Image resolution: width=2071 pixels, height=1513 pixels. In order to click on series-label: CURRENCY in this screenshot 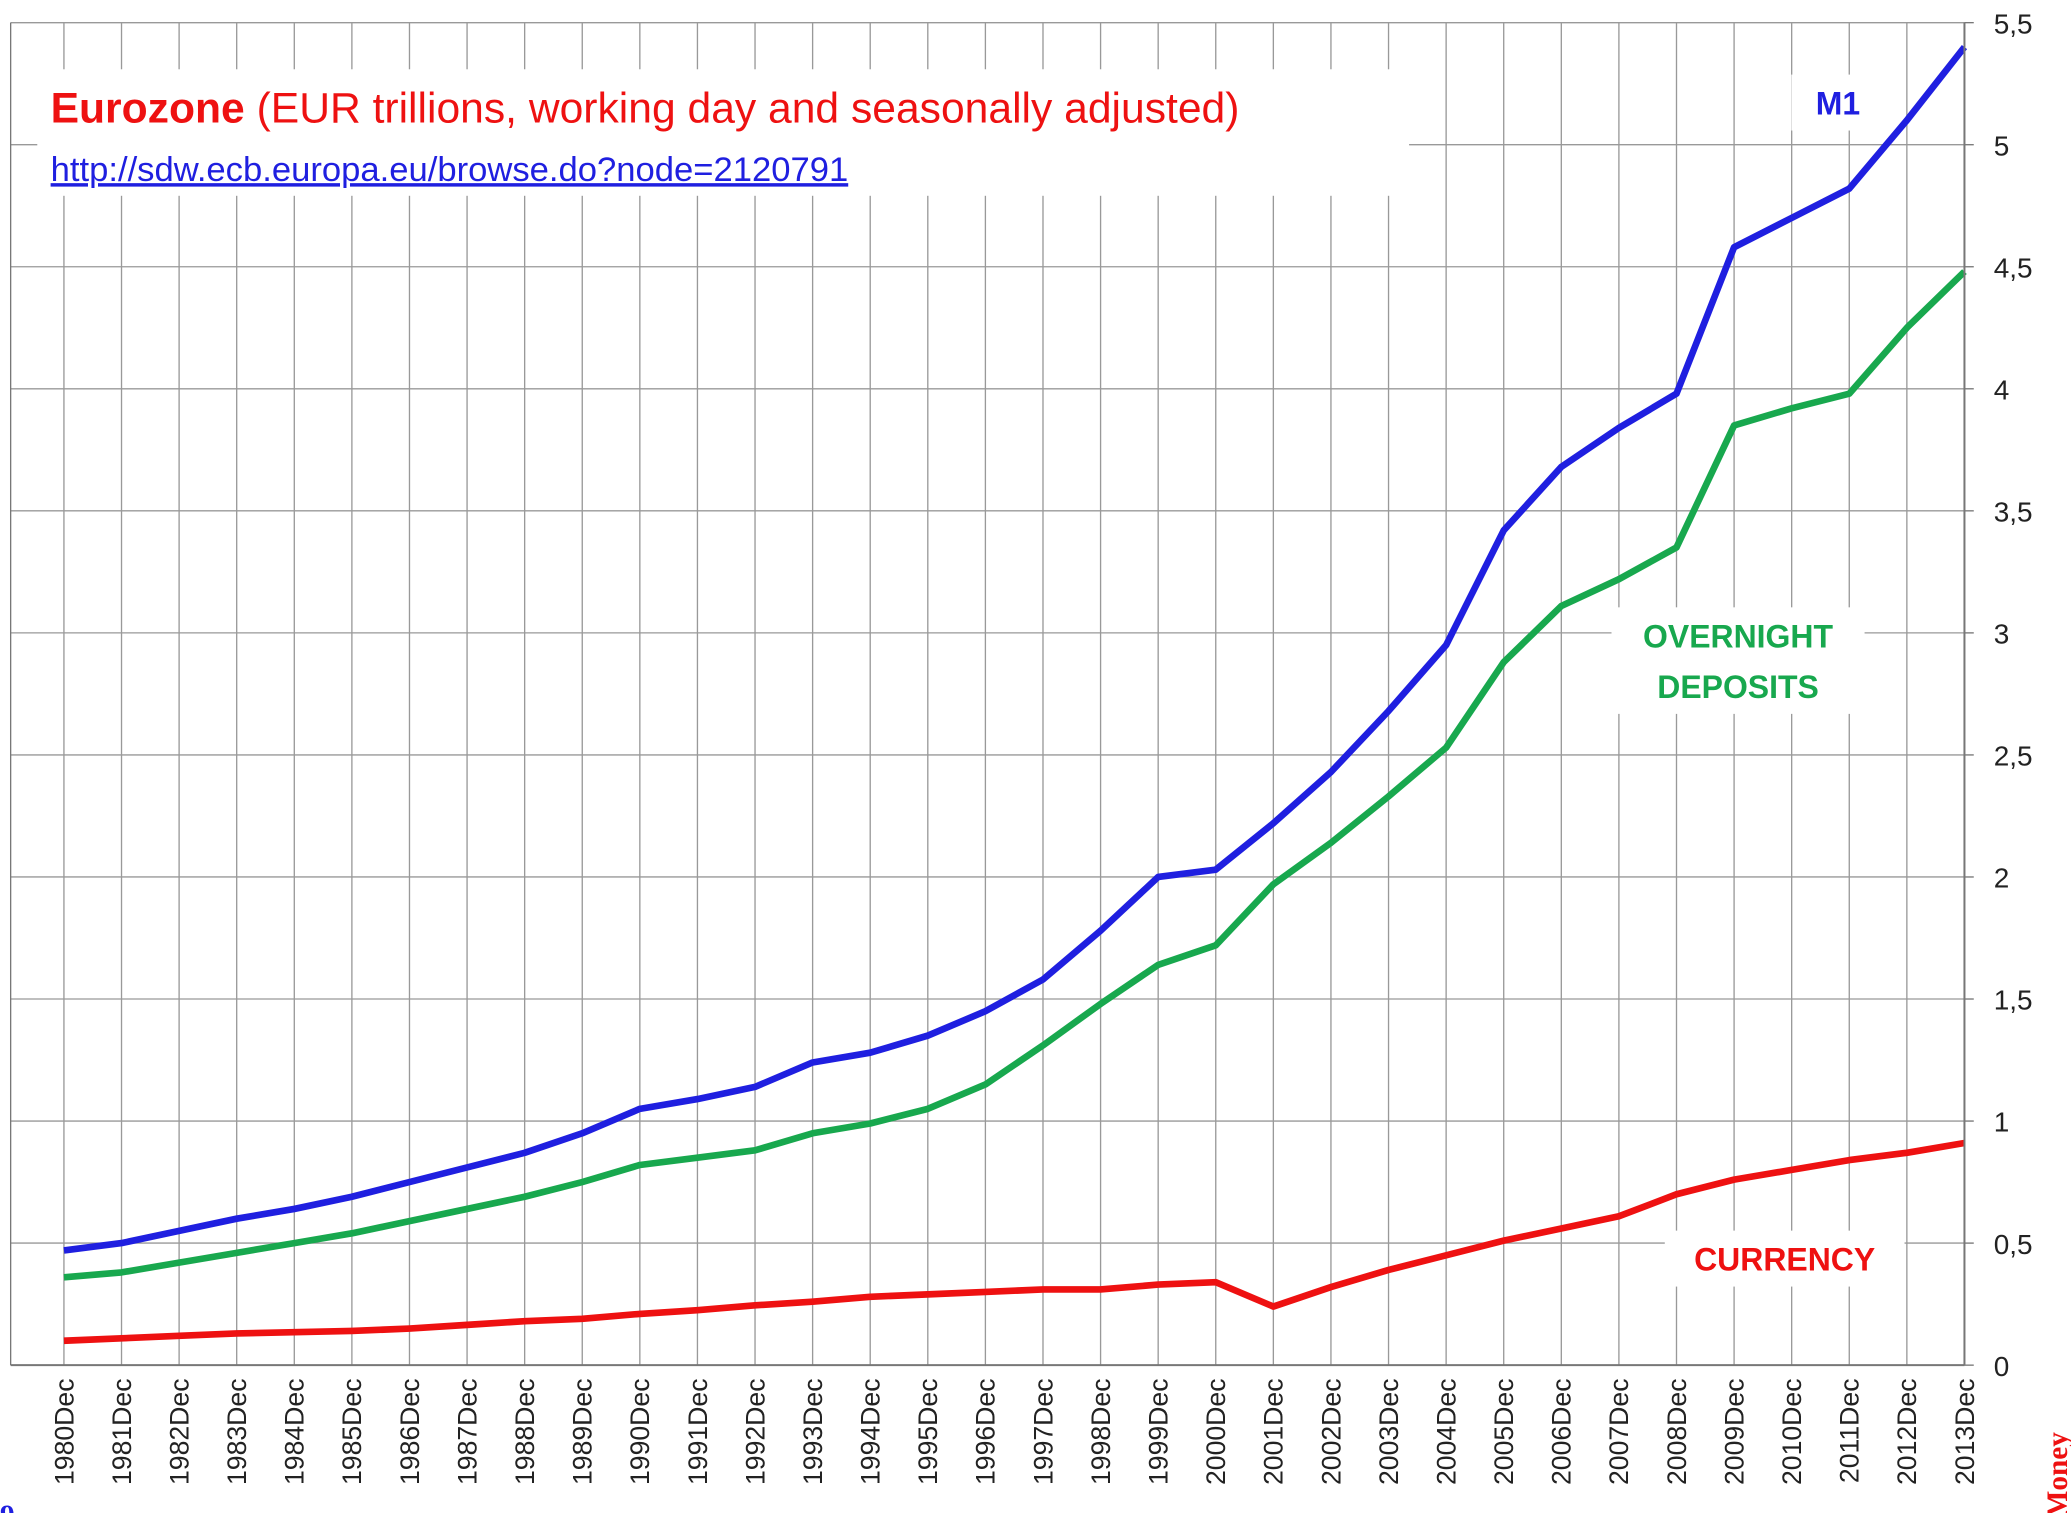, I will do `click(1784, 1260)`.